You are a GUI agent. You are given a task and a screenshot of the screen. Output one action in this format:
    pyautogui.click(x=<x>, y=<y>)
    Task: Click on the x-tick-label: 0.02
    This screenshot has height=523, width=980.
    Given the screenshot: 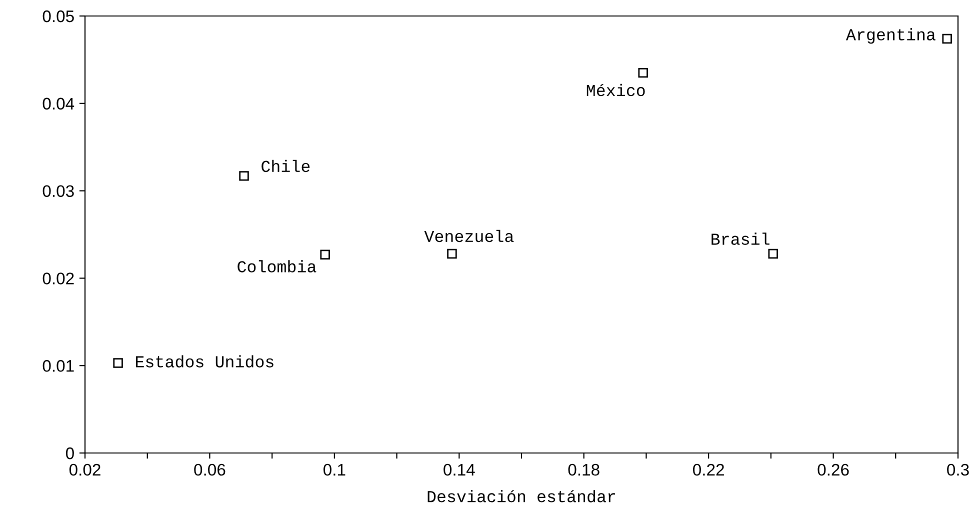 What is the action you would take?
    pyautogui.click(x=84, y=470)
    